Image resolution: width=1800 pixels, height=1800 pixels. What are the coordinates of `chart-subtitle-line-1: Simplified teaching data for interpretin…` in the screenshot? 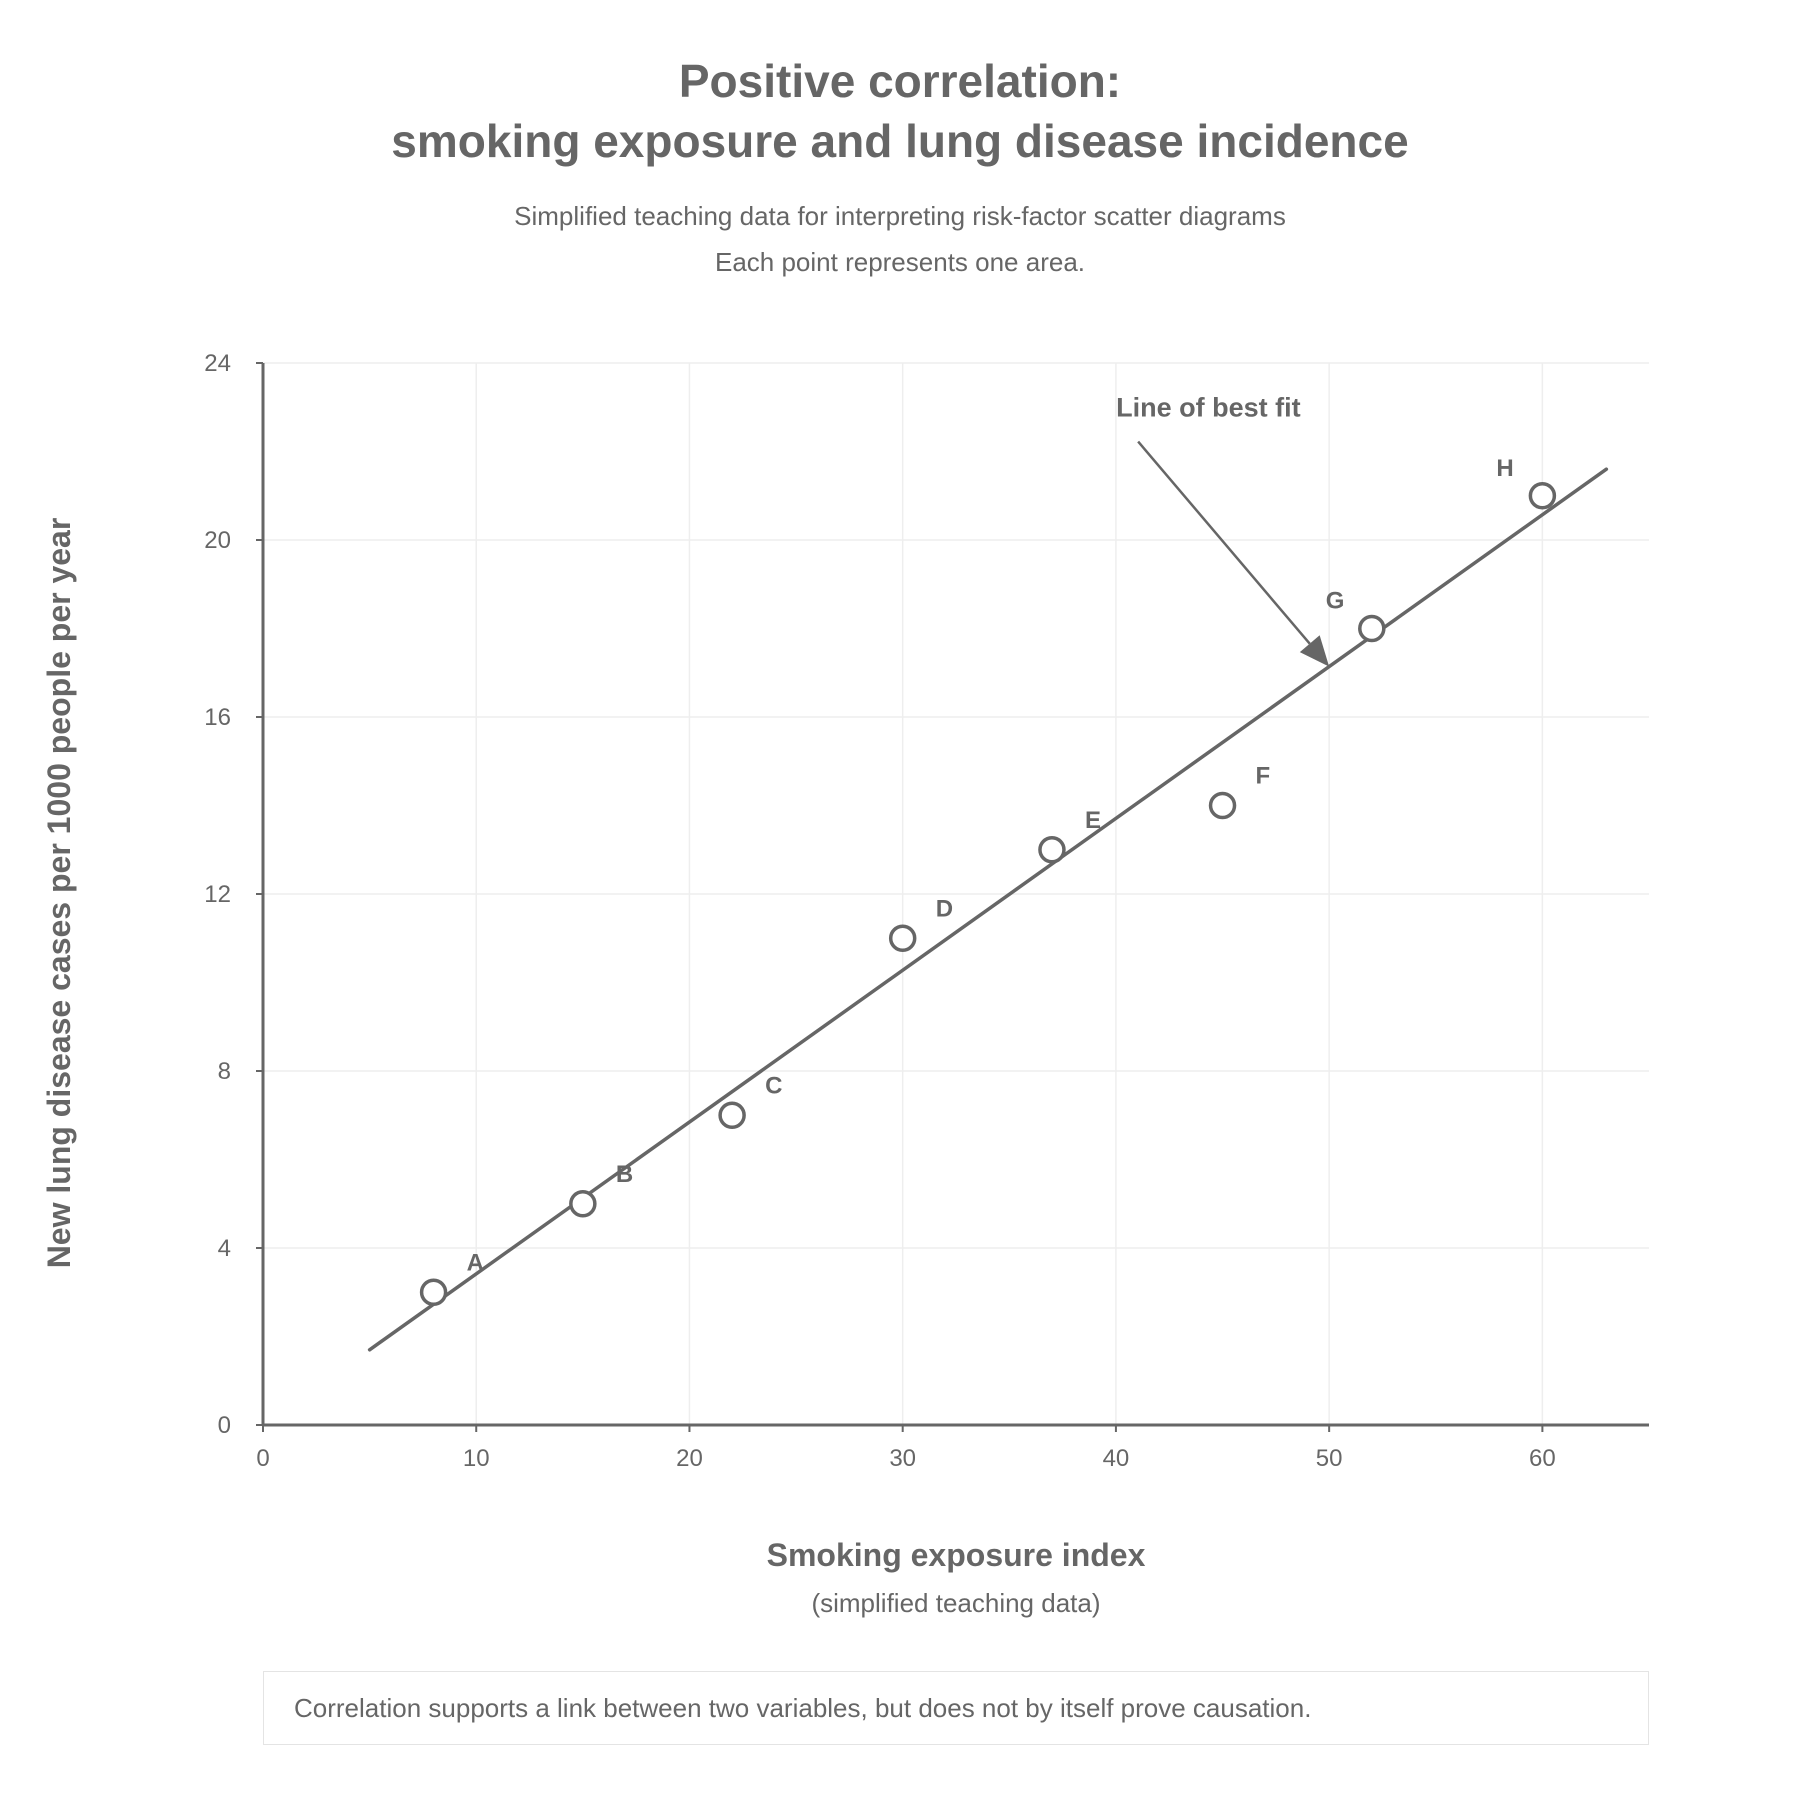 It's located at (900, 216).